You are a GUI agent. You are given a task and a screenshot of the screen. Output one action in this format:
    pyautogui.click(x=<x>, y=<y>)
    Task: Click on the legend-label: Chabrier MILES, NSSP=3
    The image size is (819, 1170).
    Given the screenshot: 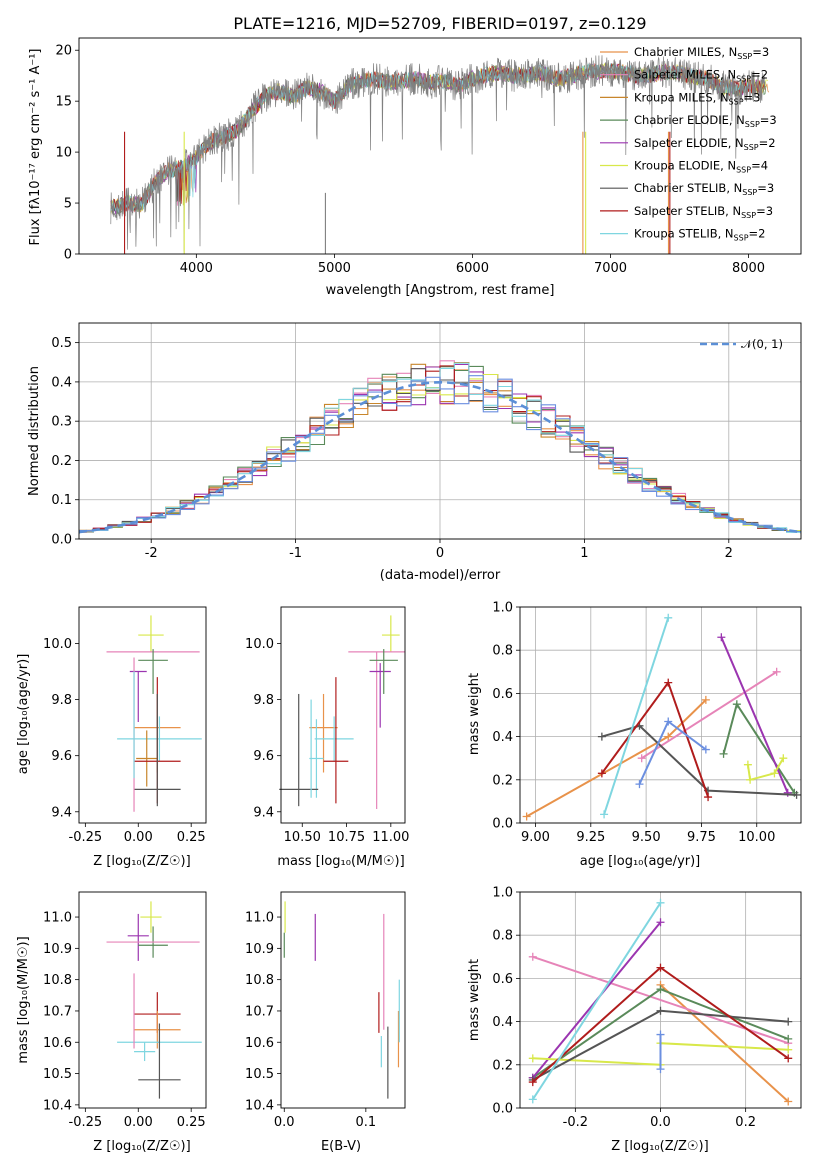 What is the action you would take?
    pyautogui.click(x=701, y=53)
    